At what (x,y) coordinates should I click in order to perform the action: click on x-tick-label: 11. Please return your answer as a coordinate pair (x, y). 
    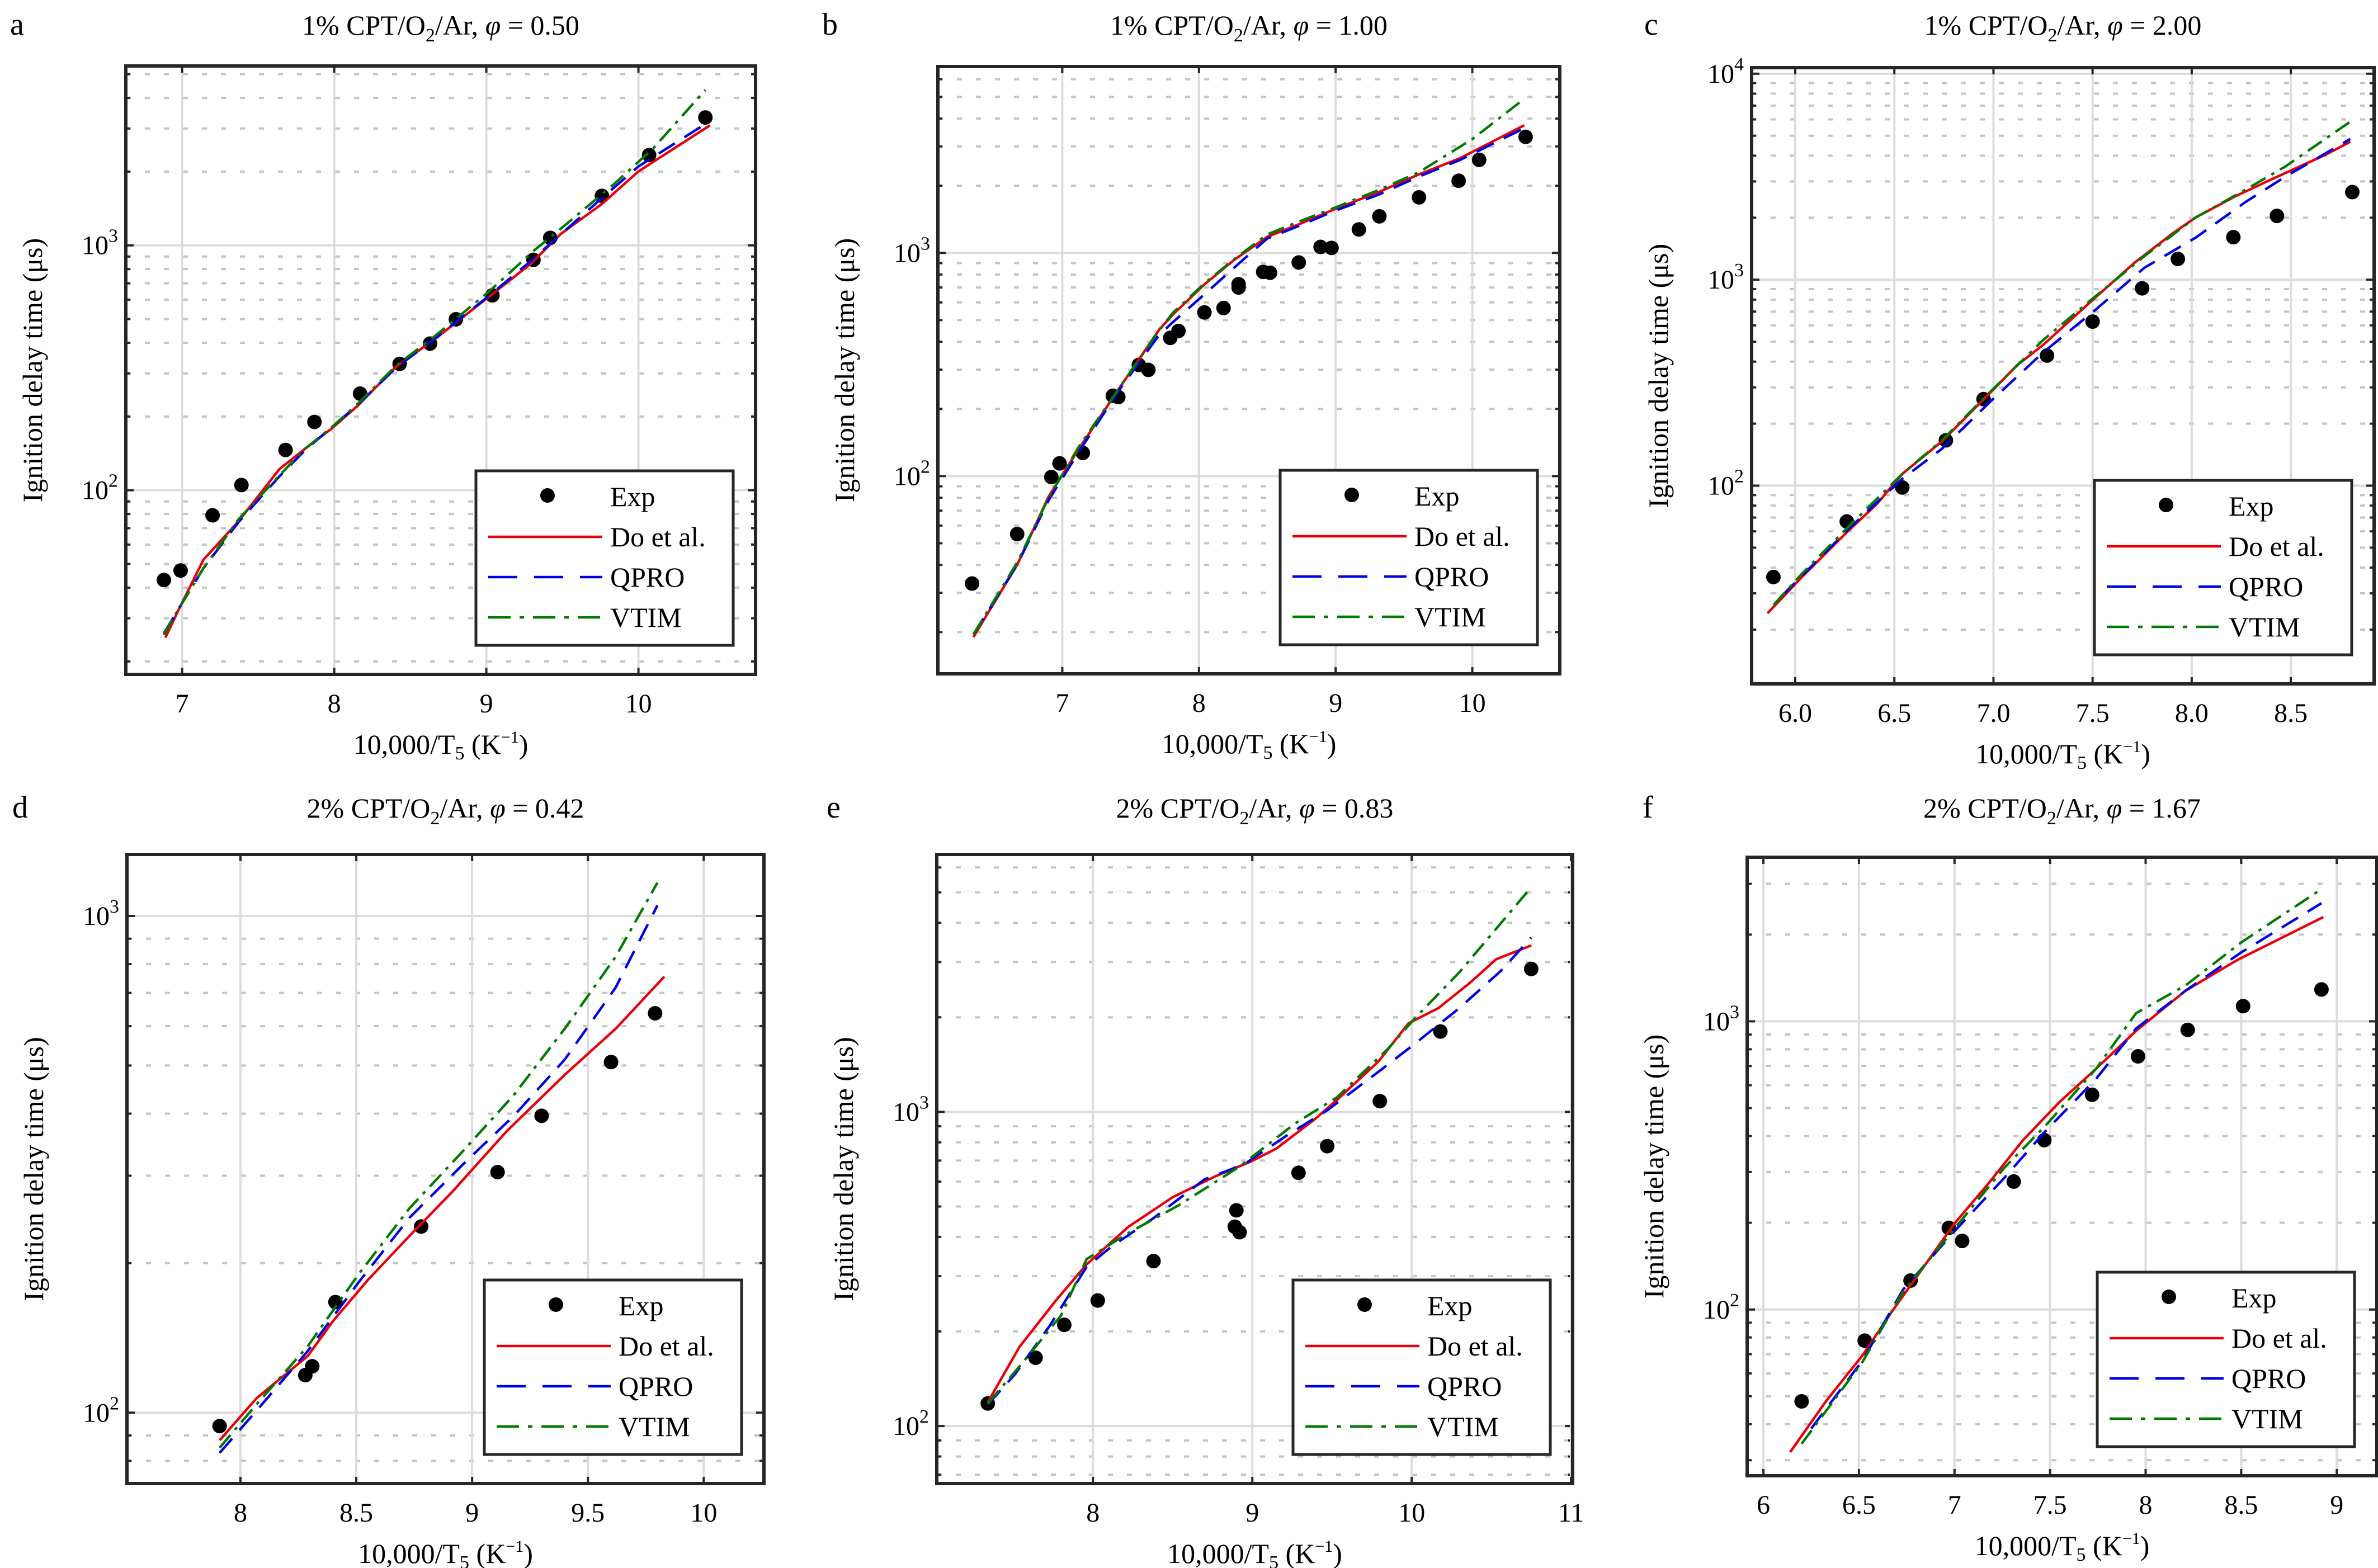
    Looking at the image, I should click on (1571, 1513).